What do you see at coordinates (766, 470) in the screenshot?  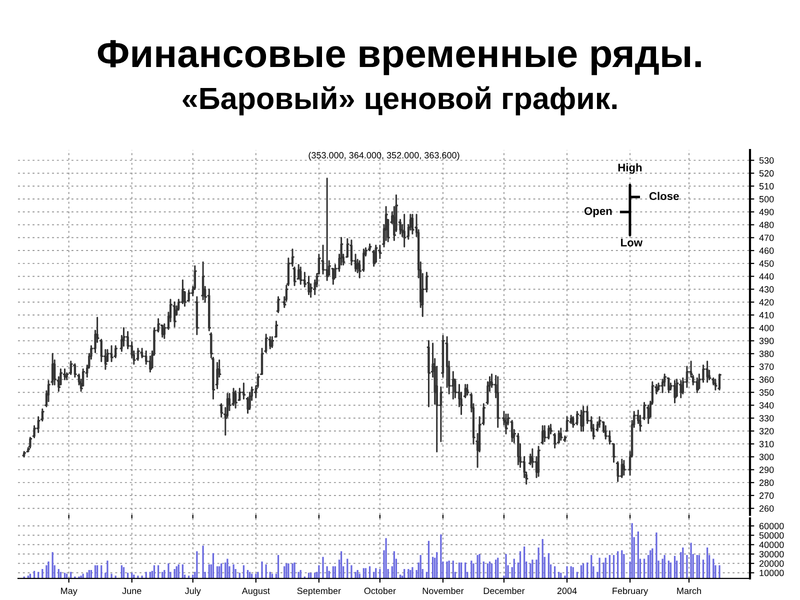 I see `y-tick-label: 290` at bounding box center [766, 470].